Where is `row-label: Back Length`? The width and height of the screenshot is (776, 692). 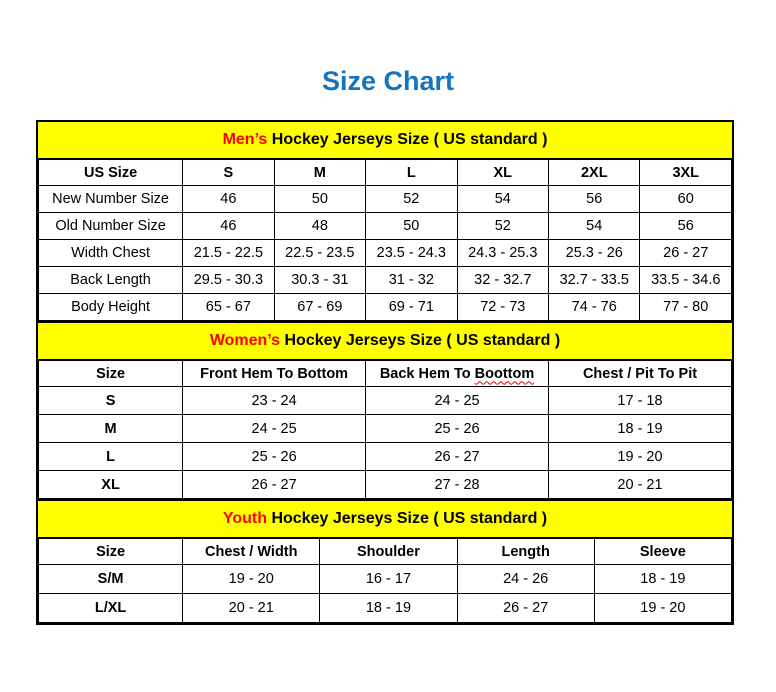
row-label: Back Length is located at coordinates (110, 280).